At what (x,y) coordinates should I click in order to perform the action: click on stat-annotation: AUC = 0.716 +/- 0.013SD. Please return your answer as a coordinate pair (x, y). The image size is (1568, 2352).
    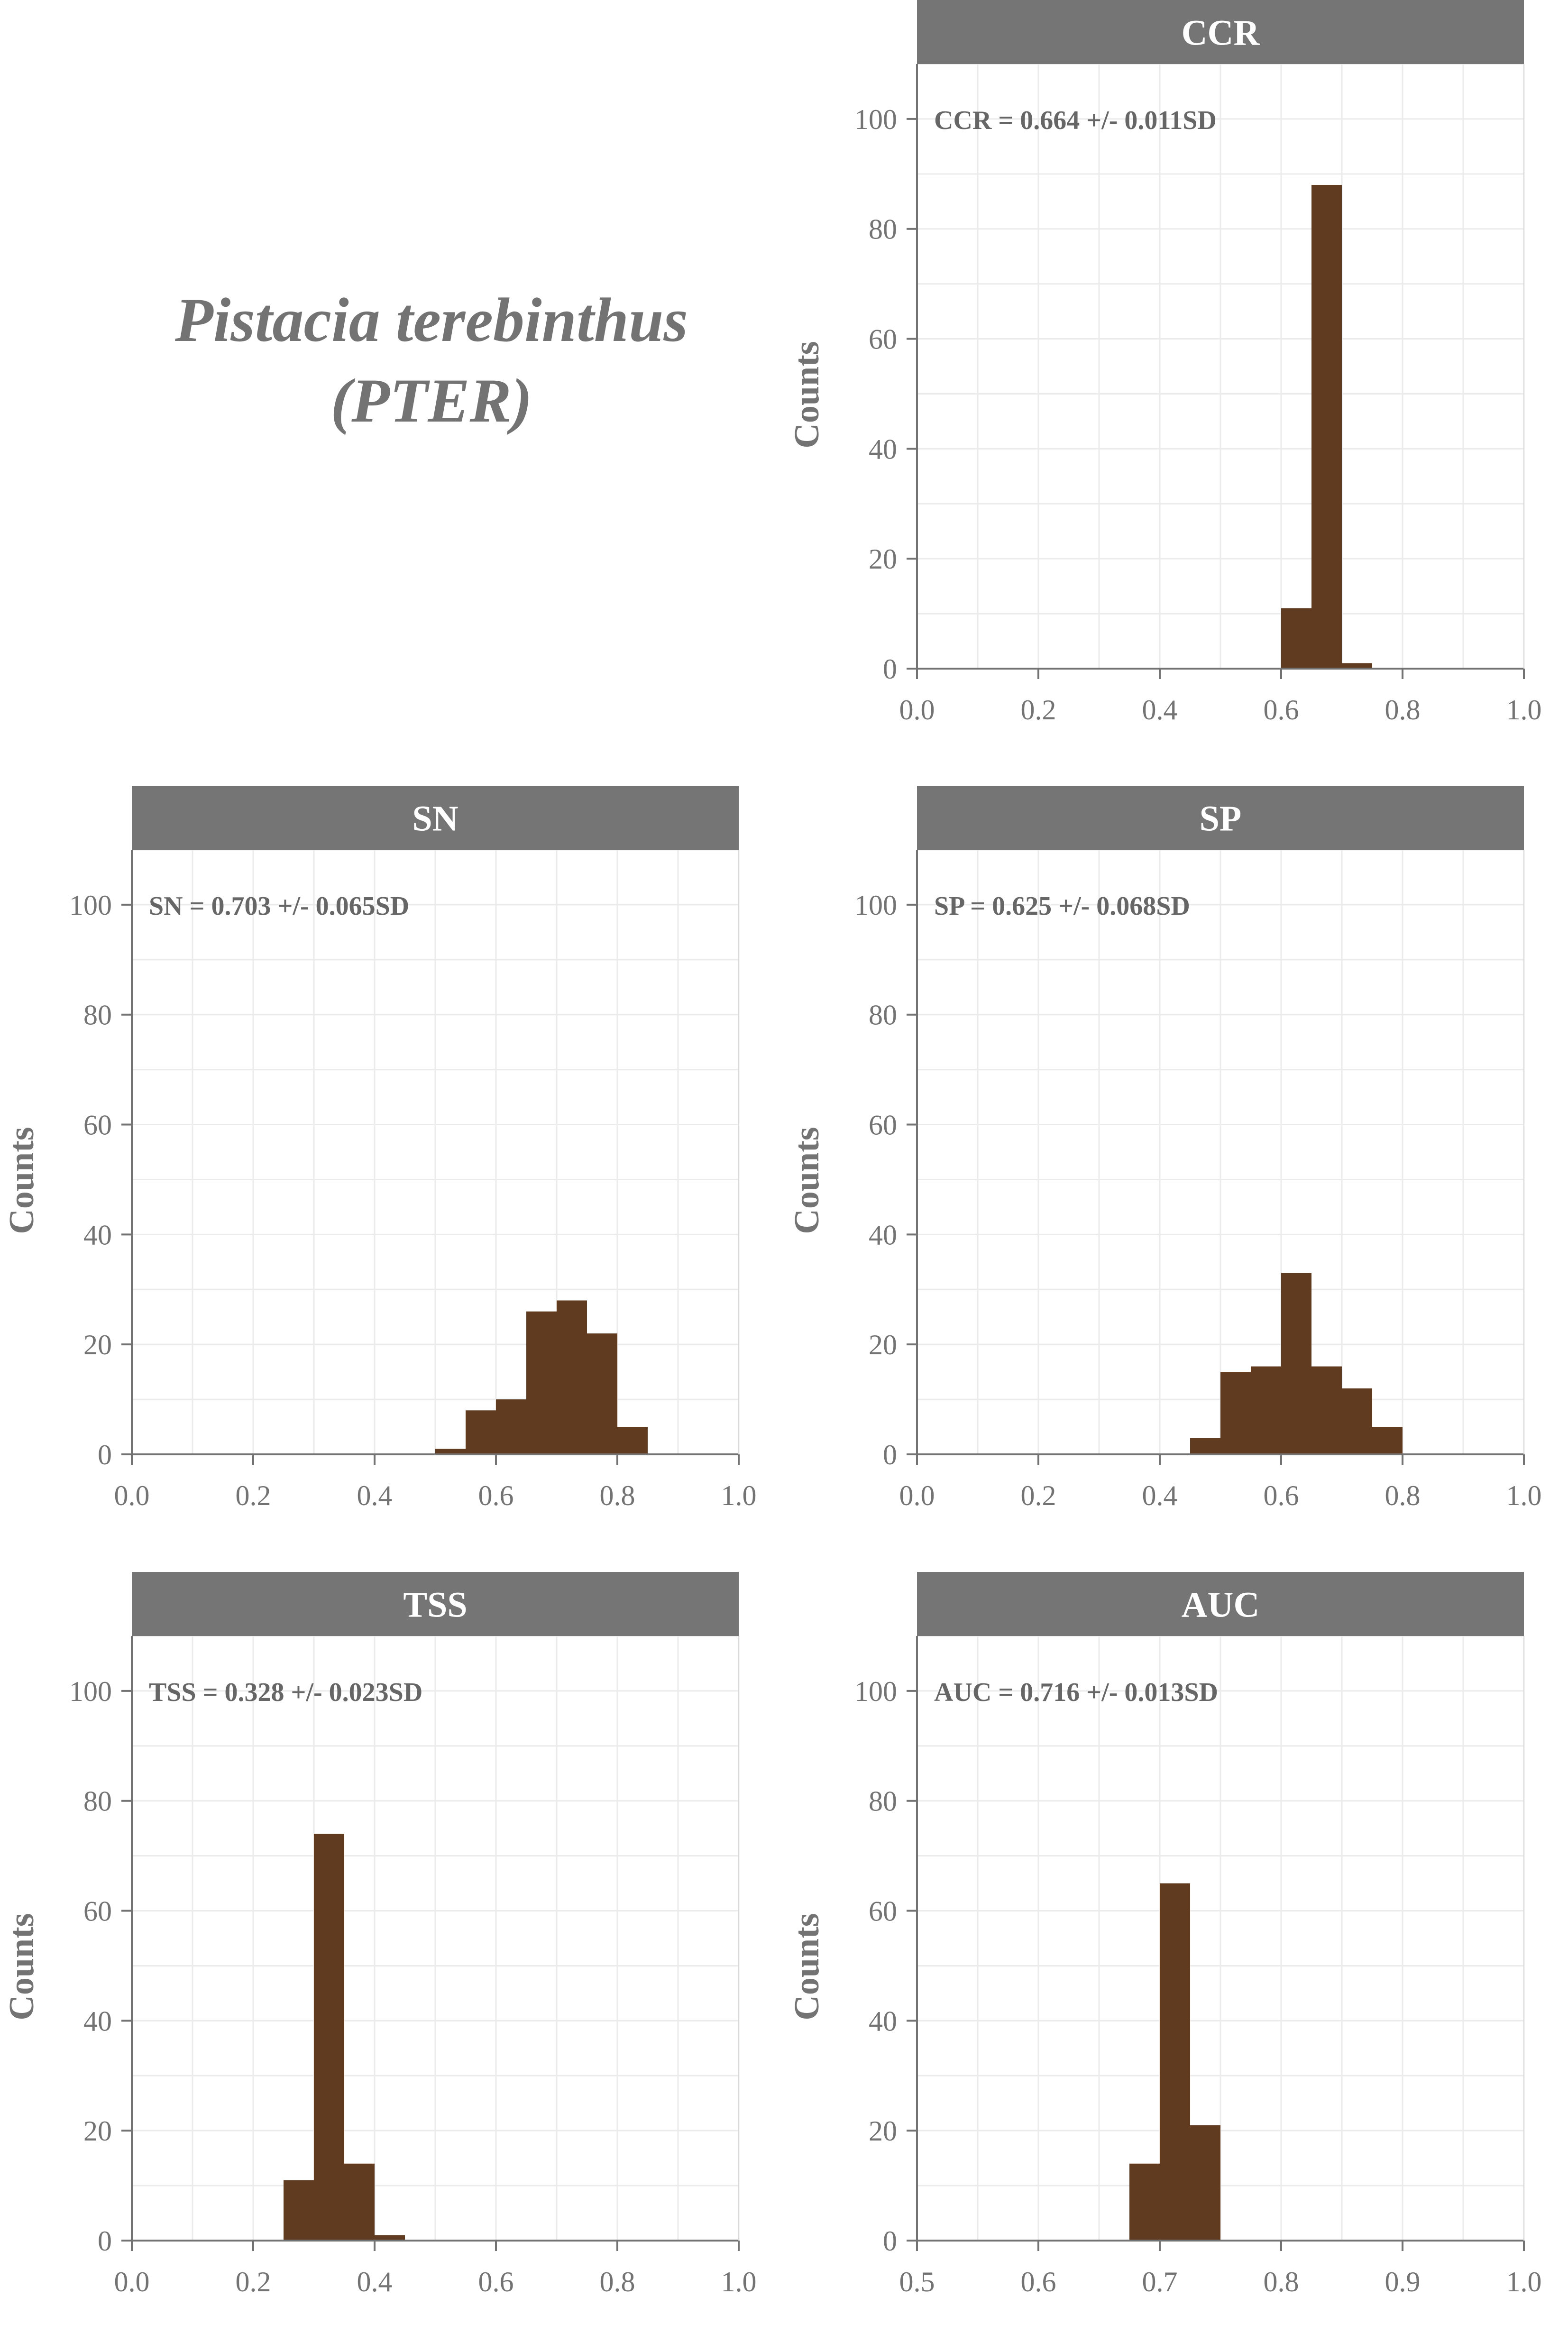
    Looking at the image, I should click on (1076, 1693).